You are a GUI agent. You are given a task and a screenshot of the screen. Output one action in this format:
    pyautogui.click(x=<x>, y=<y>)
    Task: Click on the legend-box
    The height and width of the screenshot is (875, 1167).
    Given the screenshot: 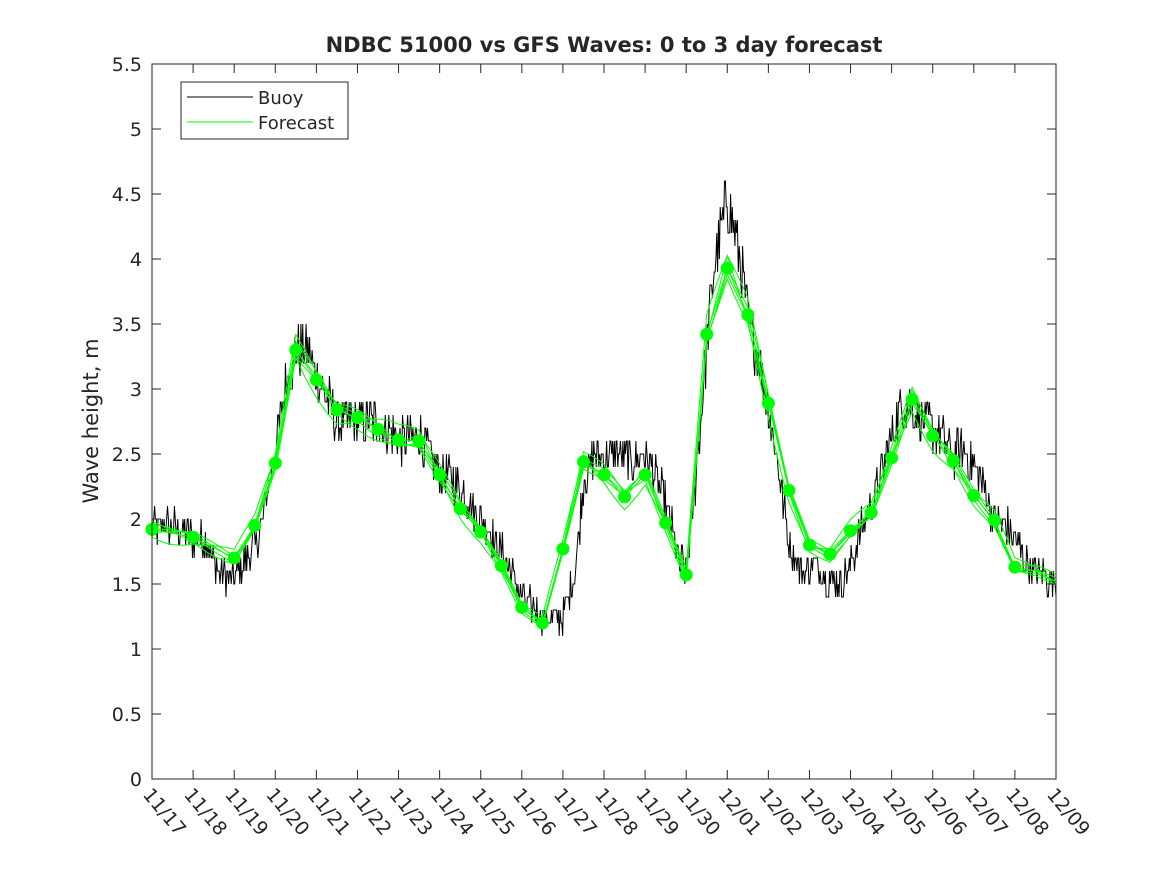 What is the action you would take?
    pyautogui.click(x=264, y=110)
    